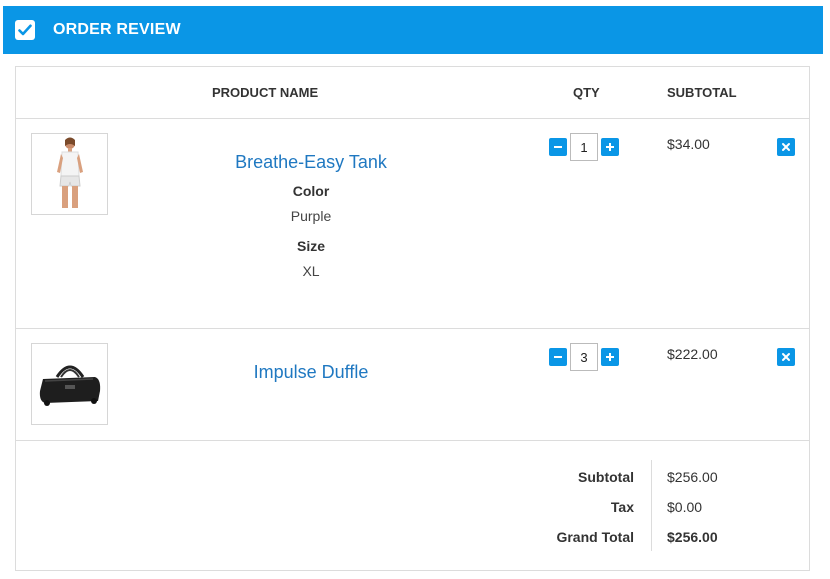 This screenshot has height=579, width=830. Describe the element at coordinates (685, 507) in the screenshot. I see `tax-value: $0.00` at that location.